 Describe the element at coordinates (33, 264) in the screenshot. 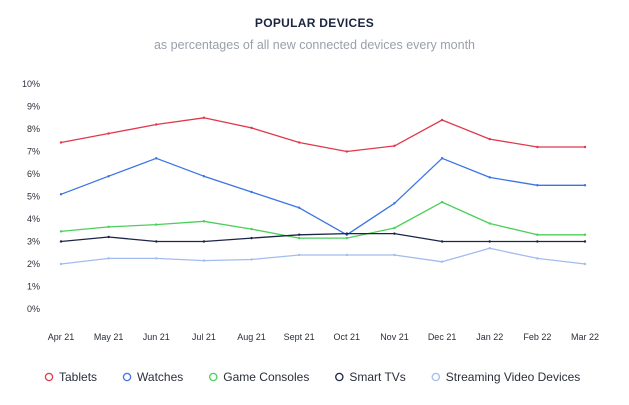

I see `y-tick-label: 2%` at that location.